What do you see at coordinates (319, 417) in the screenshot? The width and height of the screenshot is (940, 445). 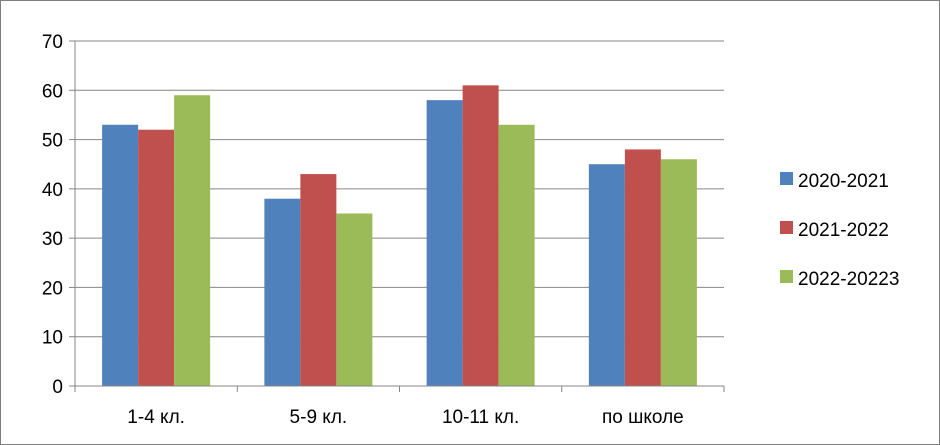 I see `x-tick-label-2: 5-9 кл.` at bounding box center [319, 417].